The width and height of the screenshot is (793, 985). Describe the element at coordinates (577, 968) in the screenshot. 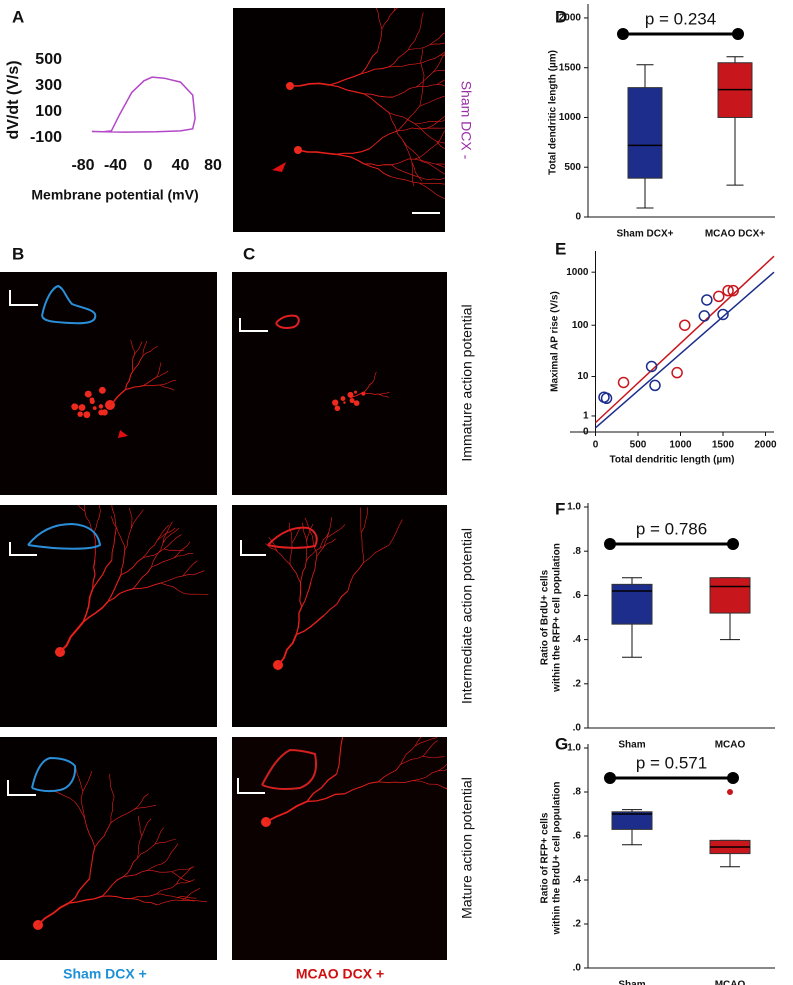

I see `y-tick-label: .0` at that location.